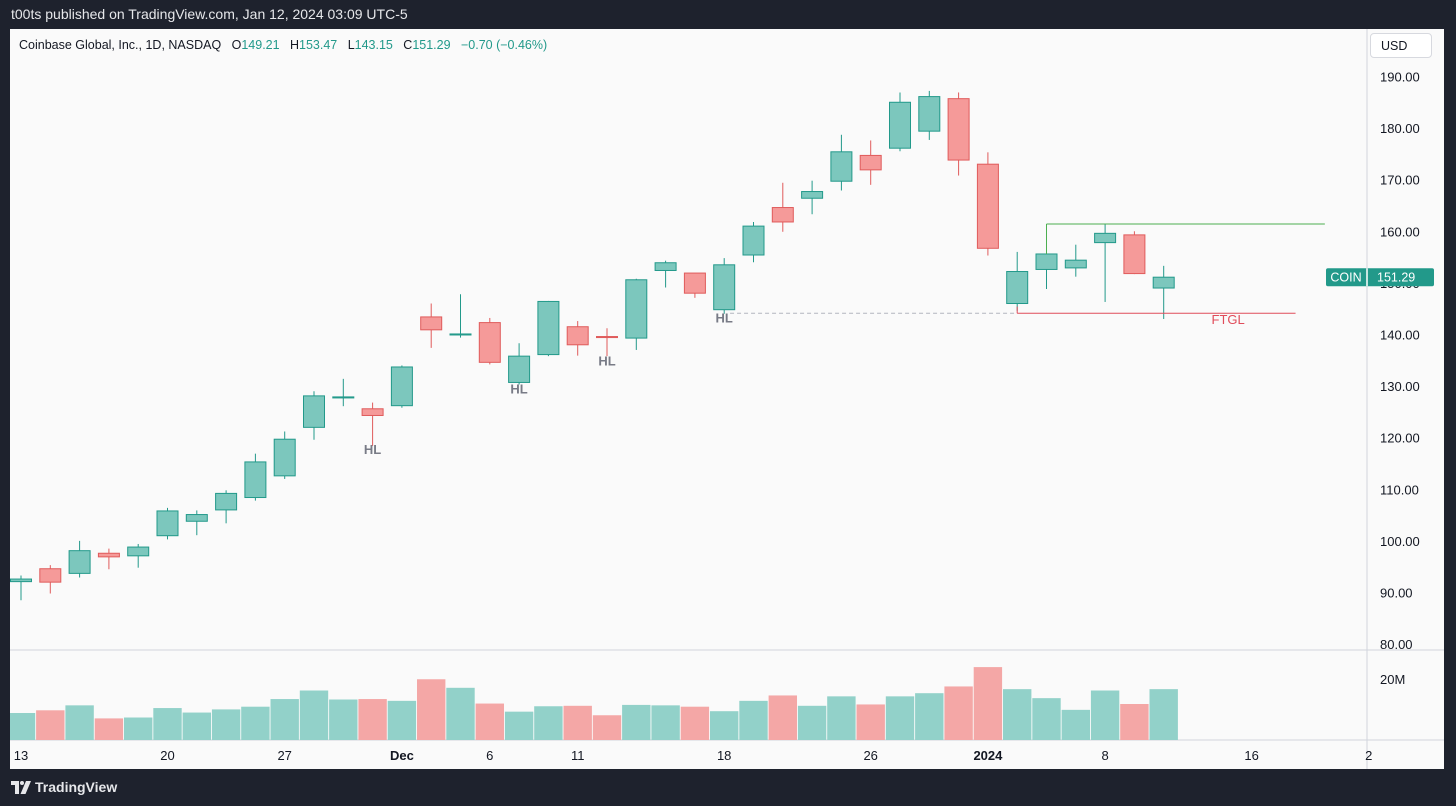  Describe the element at coordinates (489, 755) in the screenshot. I see `time-tick-label: 6` at that location.